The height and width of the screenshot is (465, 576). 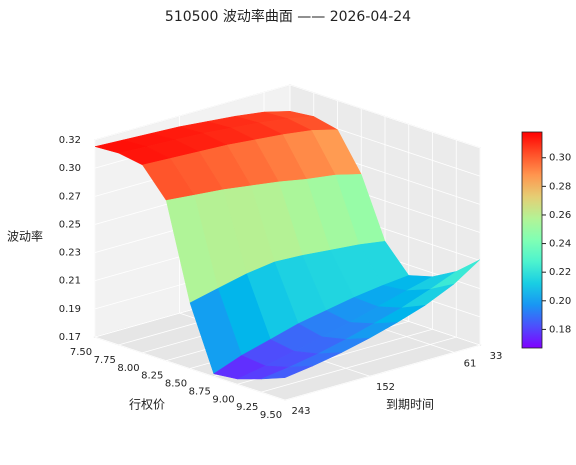 What do you see at coordinates (105, 360) in the screenshot?
I see `x-tick-label: 7.75` at bounding box center [105, 360].